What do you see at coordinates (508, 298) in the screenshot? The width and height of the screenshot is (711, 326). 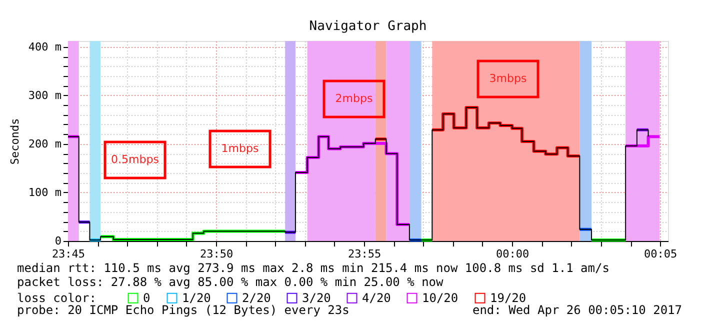 I see `legend-label: 19/20` at bounding box center [508, 298].